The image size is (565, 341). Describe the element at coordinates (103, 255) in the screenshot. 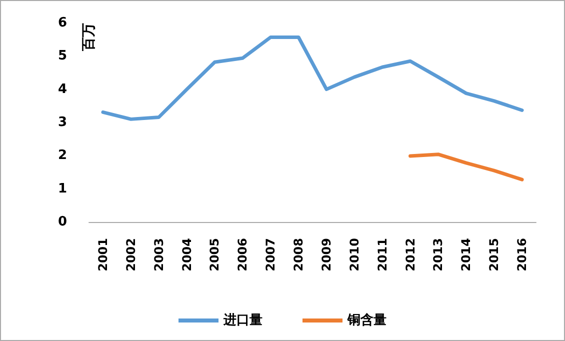

I see `x-tick-label: 2001` at that location.